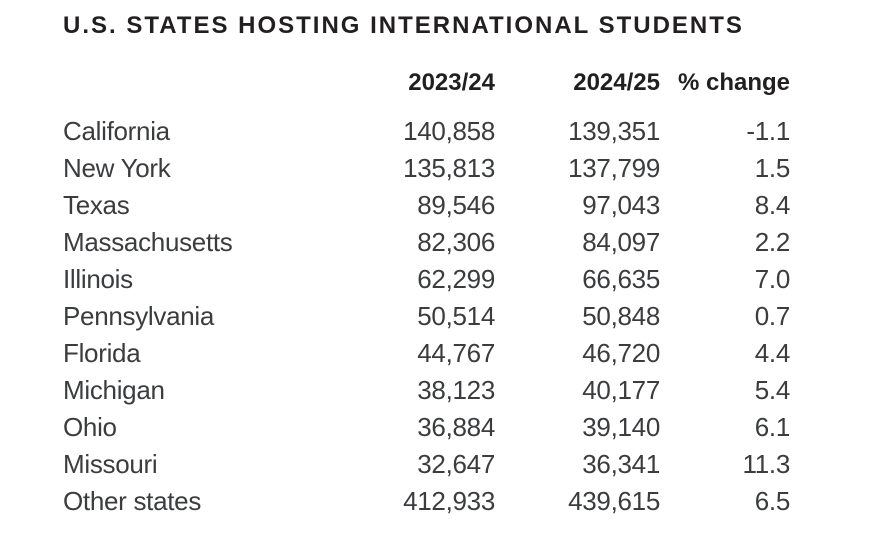 Image resolution: width=876 pixels, height=548 pixels. What do you see at coordinates (621, 316) in the screenshot?
I see `cell-2024-25: 50,848` at bounding box center [621, 316].